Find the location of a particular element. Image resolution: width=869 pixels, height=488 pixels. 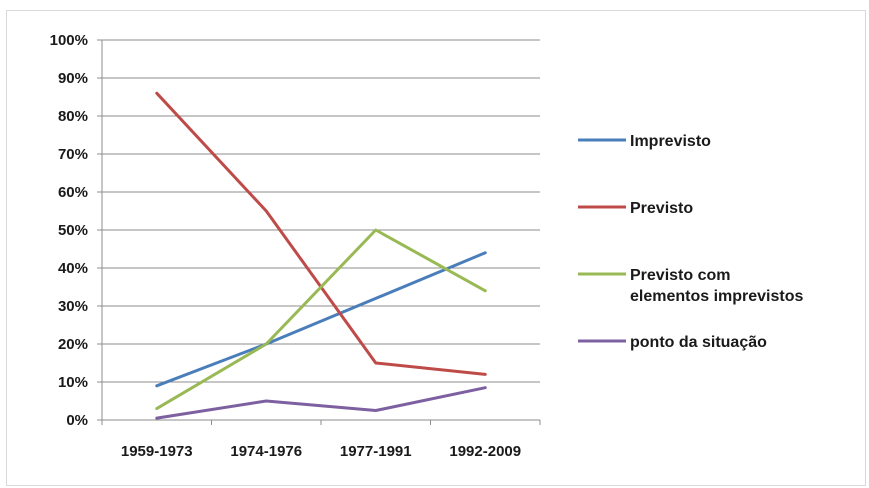

x-tick-label: 1974-1976 is located at coordinates (266, 451).